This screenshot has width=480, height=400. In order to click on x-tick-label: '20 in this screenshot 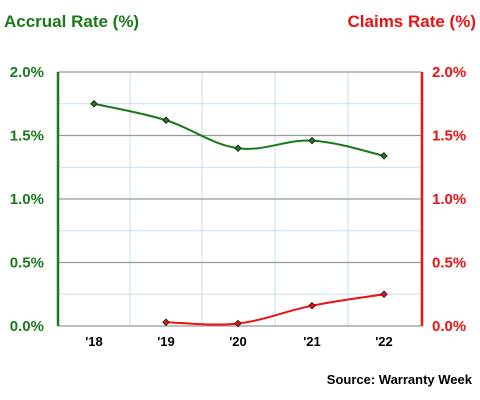, I will do `click(238, 341)`.